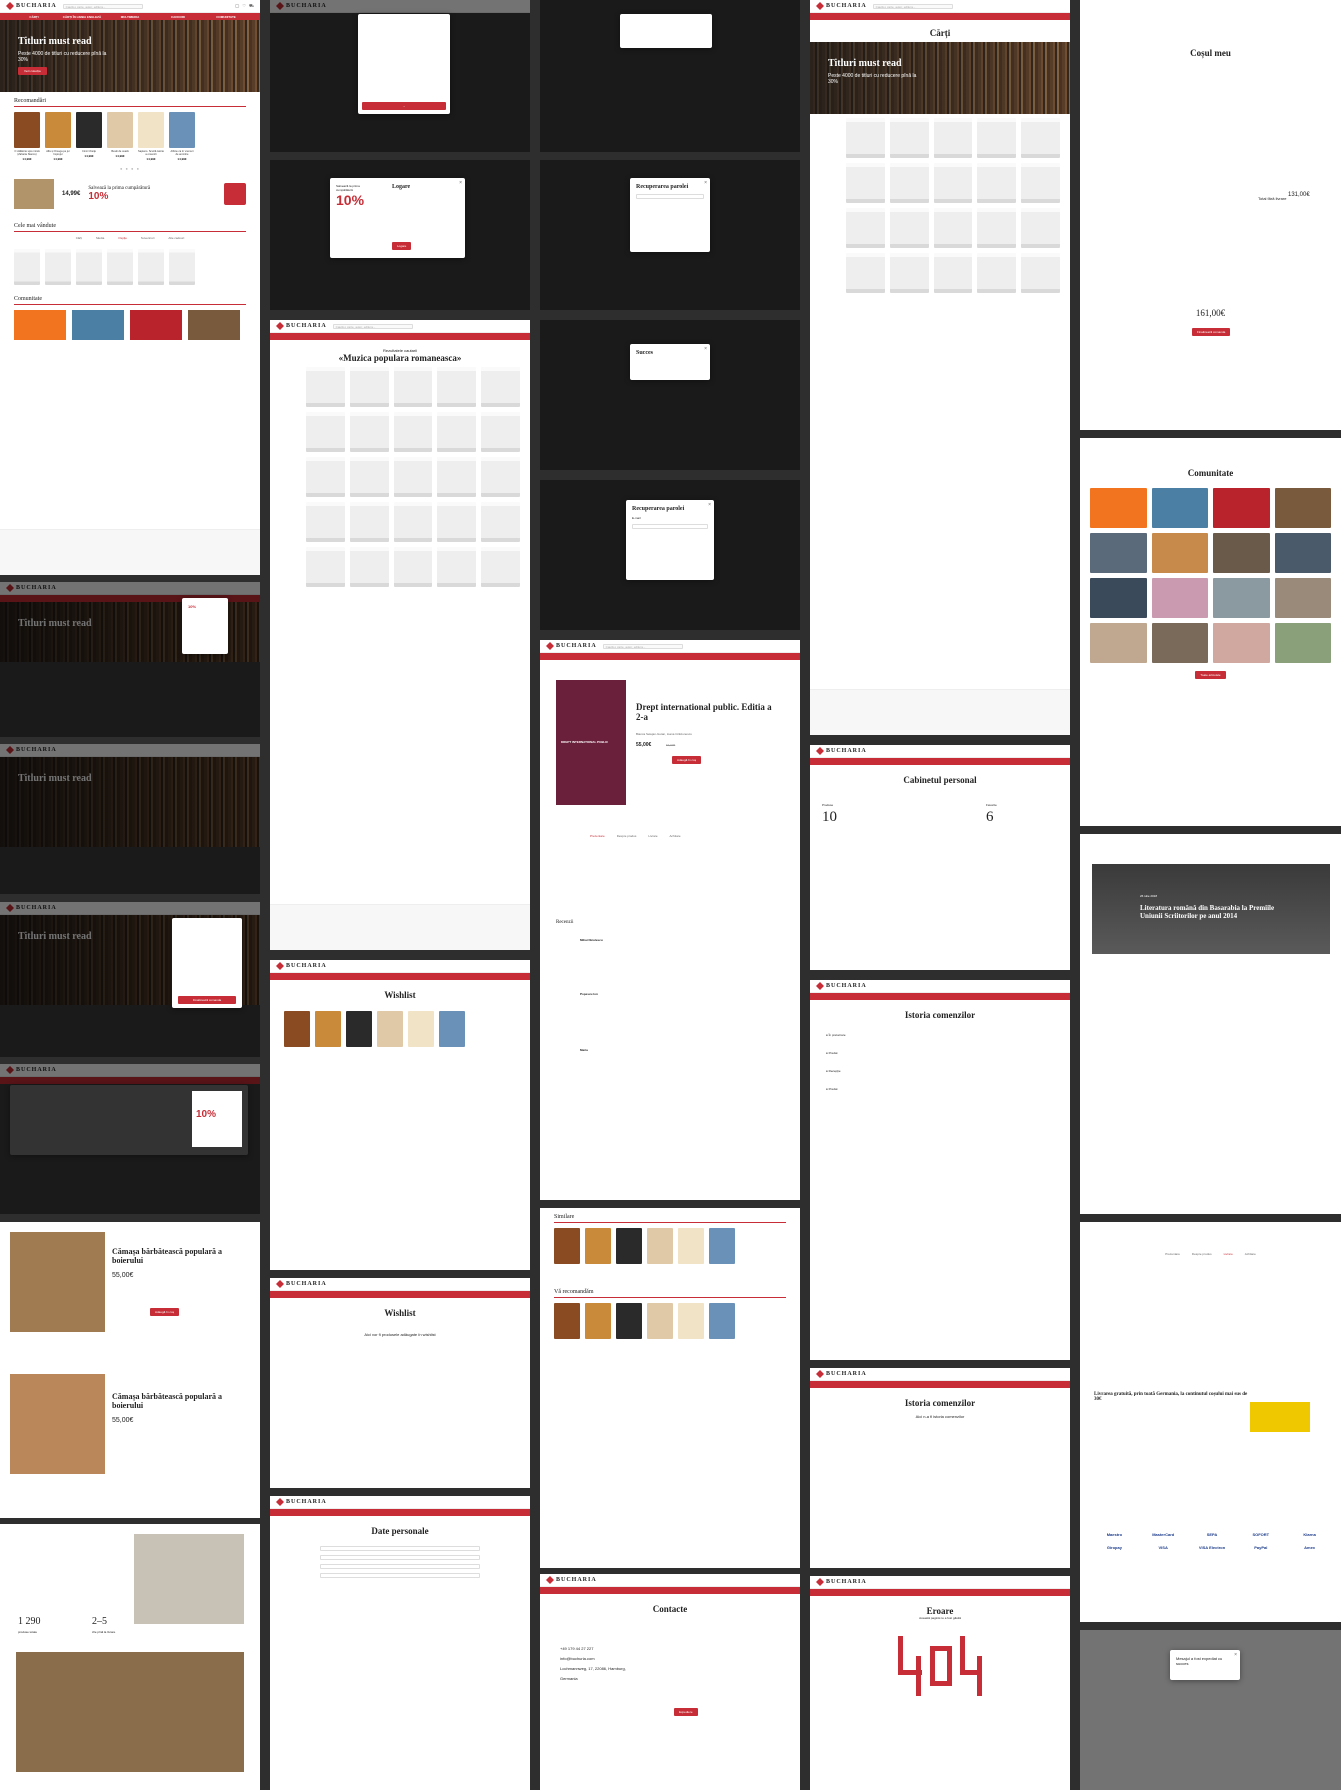  What do you see at coordinates (120, 136) in the screenshot?
I see `book-card: Bestii de ceară 14,99€` at bounding box center [120, 136].